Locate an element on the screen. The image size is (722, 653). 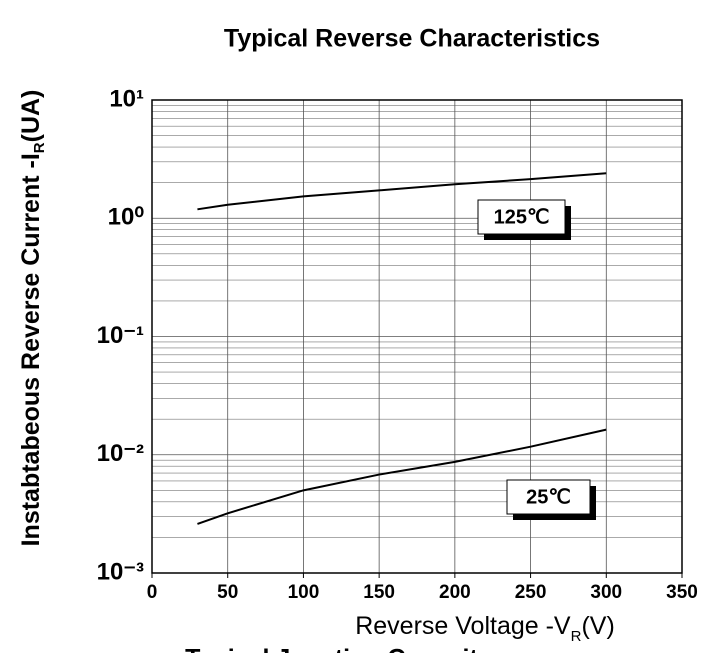
x-tick-label: 250 is located at coordinates (531, 592).